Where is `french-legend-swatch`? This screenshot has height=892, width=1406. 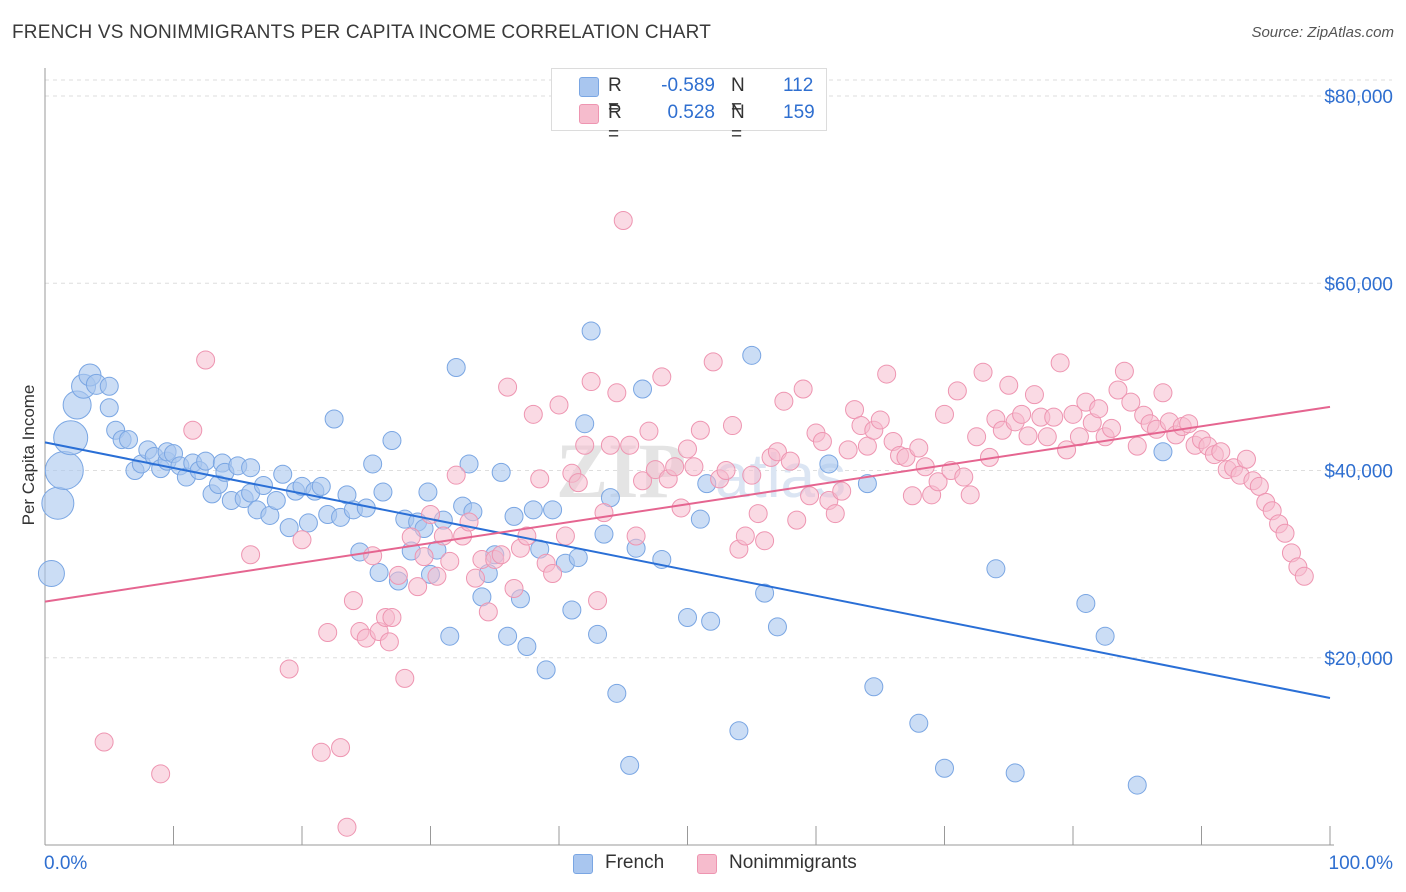 french-legend-swatch is located at coordinates (583, 864).